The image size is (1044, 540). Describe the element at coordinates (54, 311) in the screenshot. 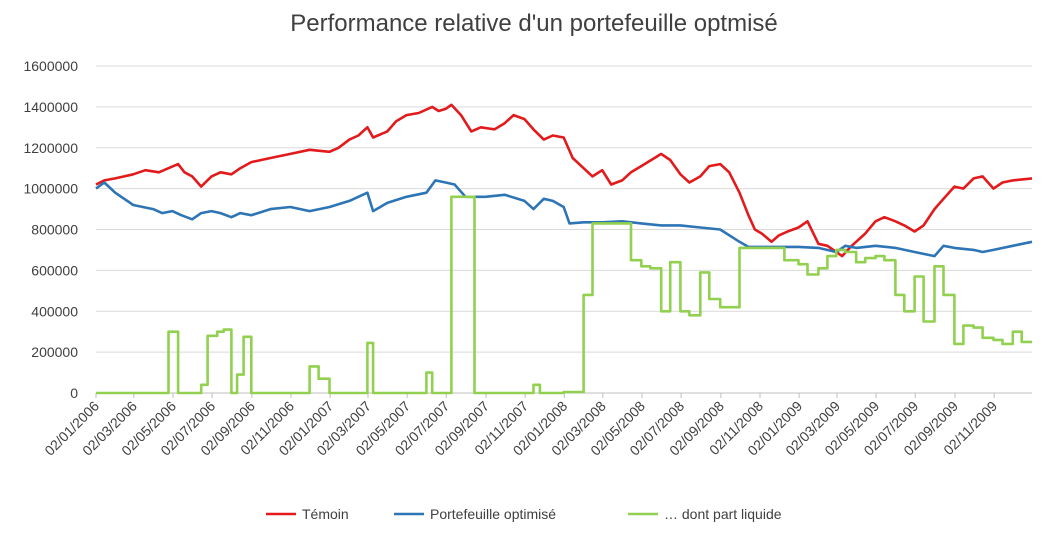

I see `y-tick-label: 400000` at that location.